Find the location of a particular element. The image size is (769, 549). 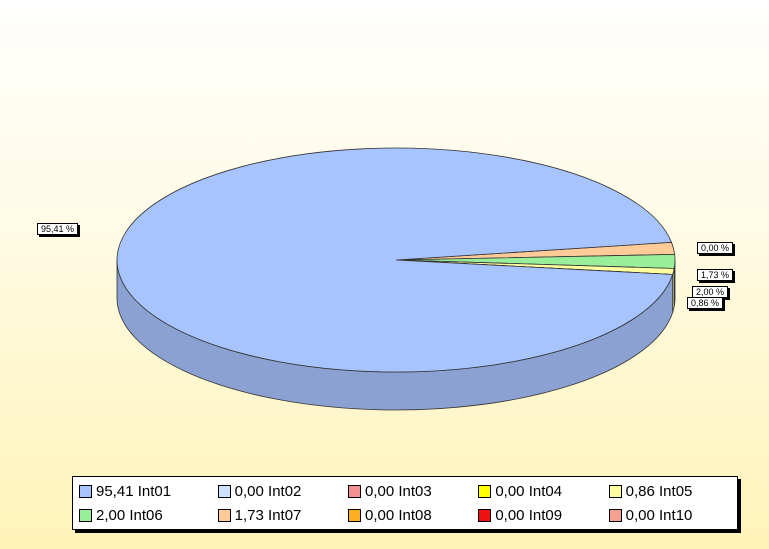

slice-label-int01: 95,41 % is located at coordinates (58, 229).